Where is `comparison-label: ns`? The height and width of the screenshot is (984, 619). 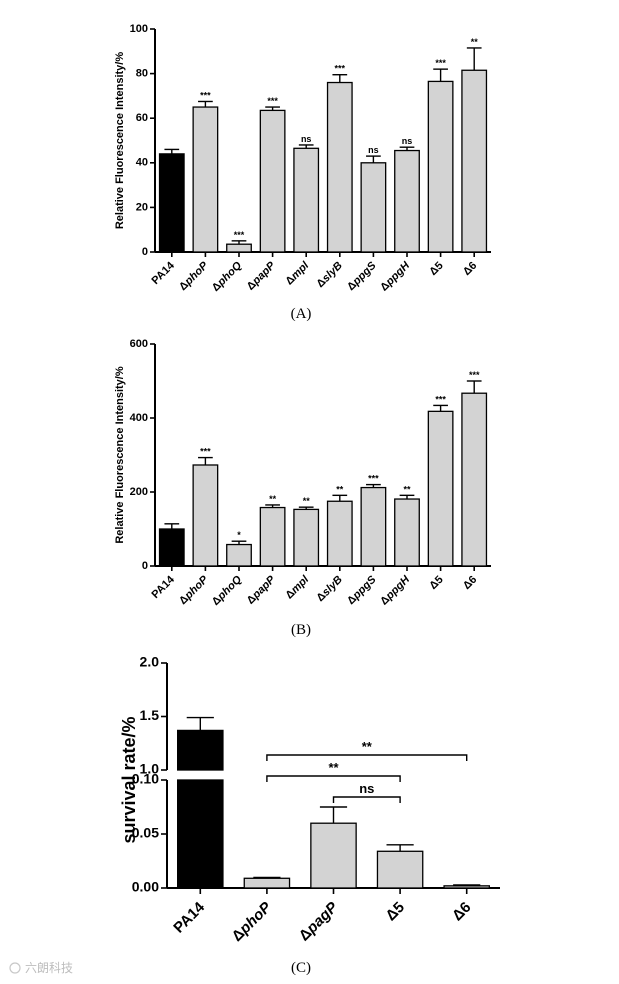 comparison-label: ns is located at coordinates (366, 788).